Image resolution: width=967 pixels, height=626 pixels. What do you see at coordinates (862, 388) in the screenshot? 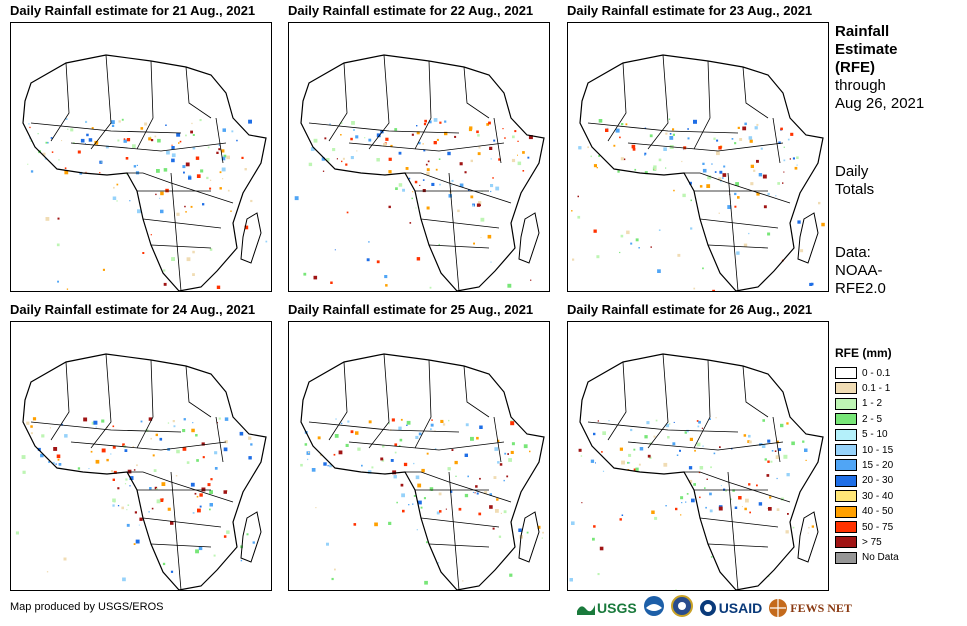
I see `legend-row: 0.1 - 1` at bounding box center [862, 388].